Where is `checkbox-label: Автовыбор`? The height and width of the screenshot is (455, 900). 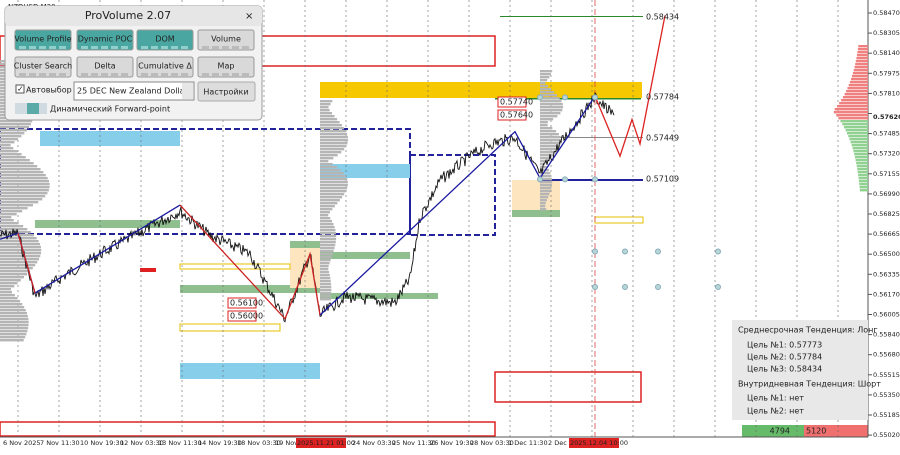
checkbox-label: Автовыбор is located at coordinates (49, 90).